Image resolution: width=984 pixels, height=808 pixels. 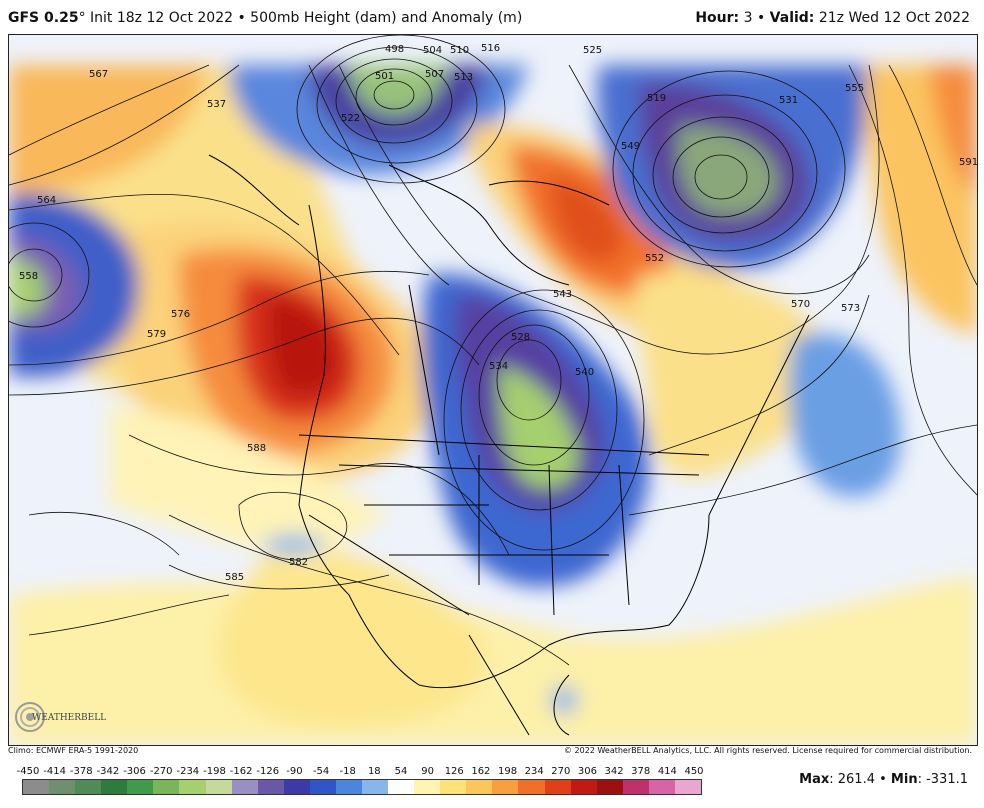 What do you see at coordinates (69, 718) in the screenshot?
I see `logo-text: WEATHERBELL` at bounding box center [69, 718].